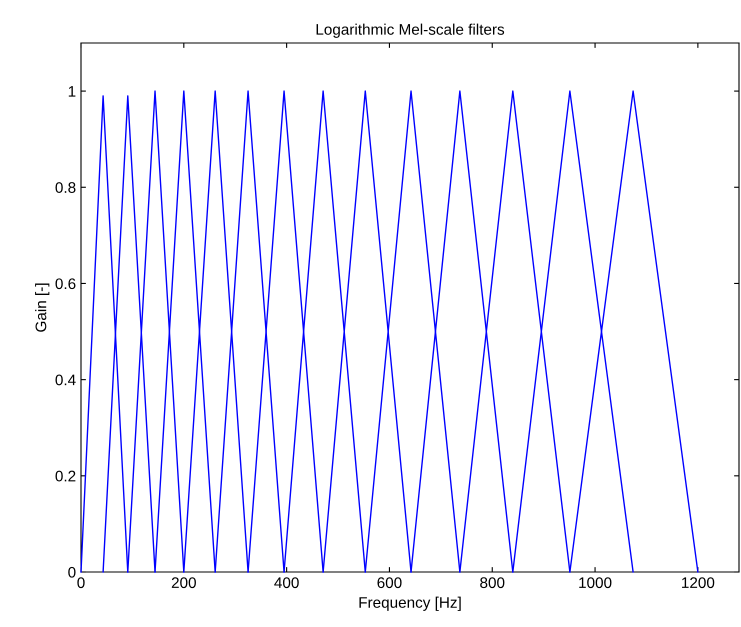 This screenshot has width=741, height=627. I want to click on x-tick-label: 400, so click(286, 582).